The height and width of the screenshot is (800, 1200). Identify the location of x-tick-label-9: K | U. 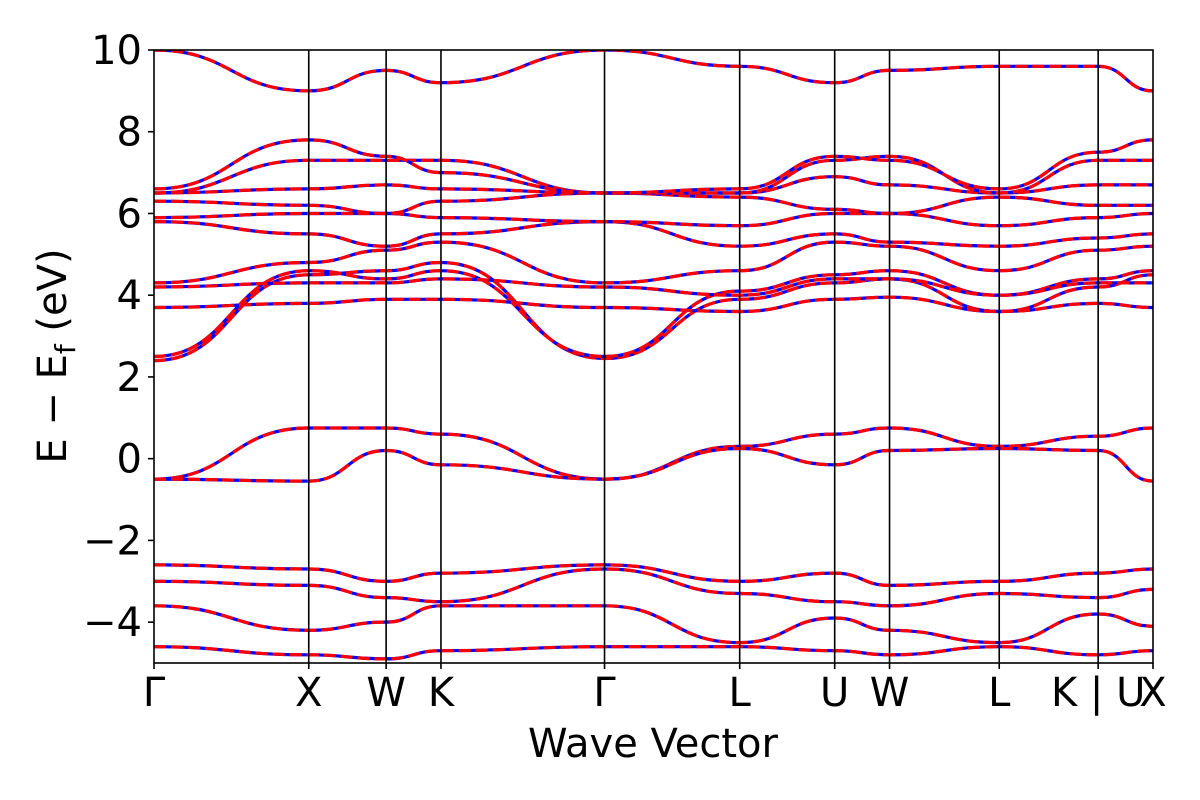
(1098, 693).